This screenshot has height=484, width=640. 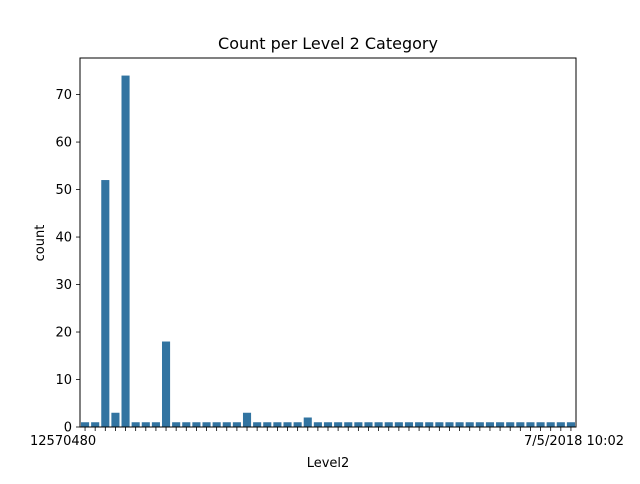 What do you see at coordinates (63, 238) in the screenshot?
I see `y-tick-label: 40` at bounding box center [63, 238].